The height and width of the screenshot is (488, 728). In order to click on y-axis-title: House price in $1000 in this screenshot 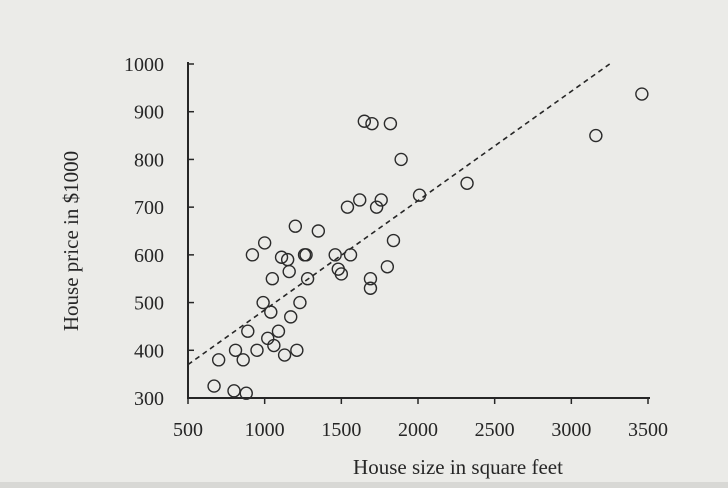, I will do `click(71, 241)`.